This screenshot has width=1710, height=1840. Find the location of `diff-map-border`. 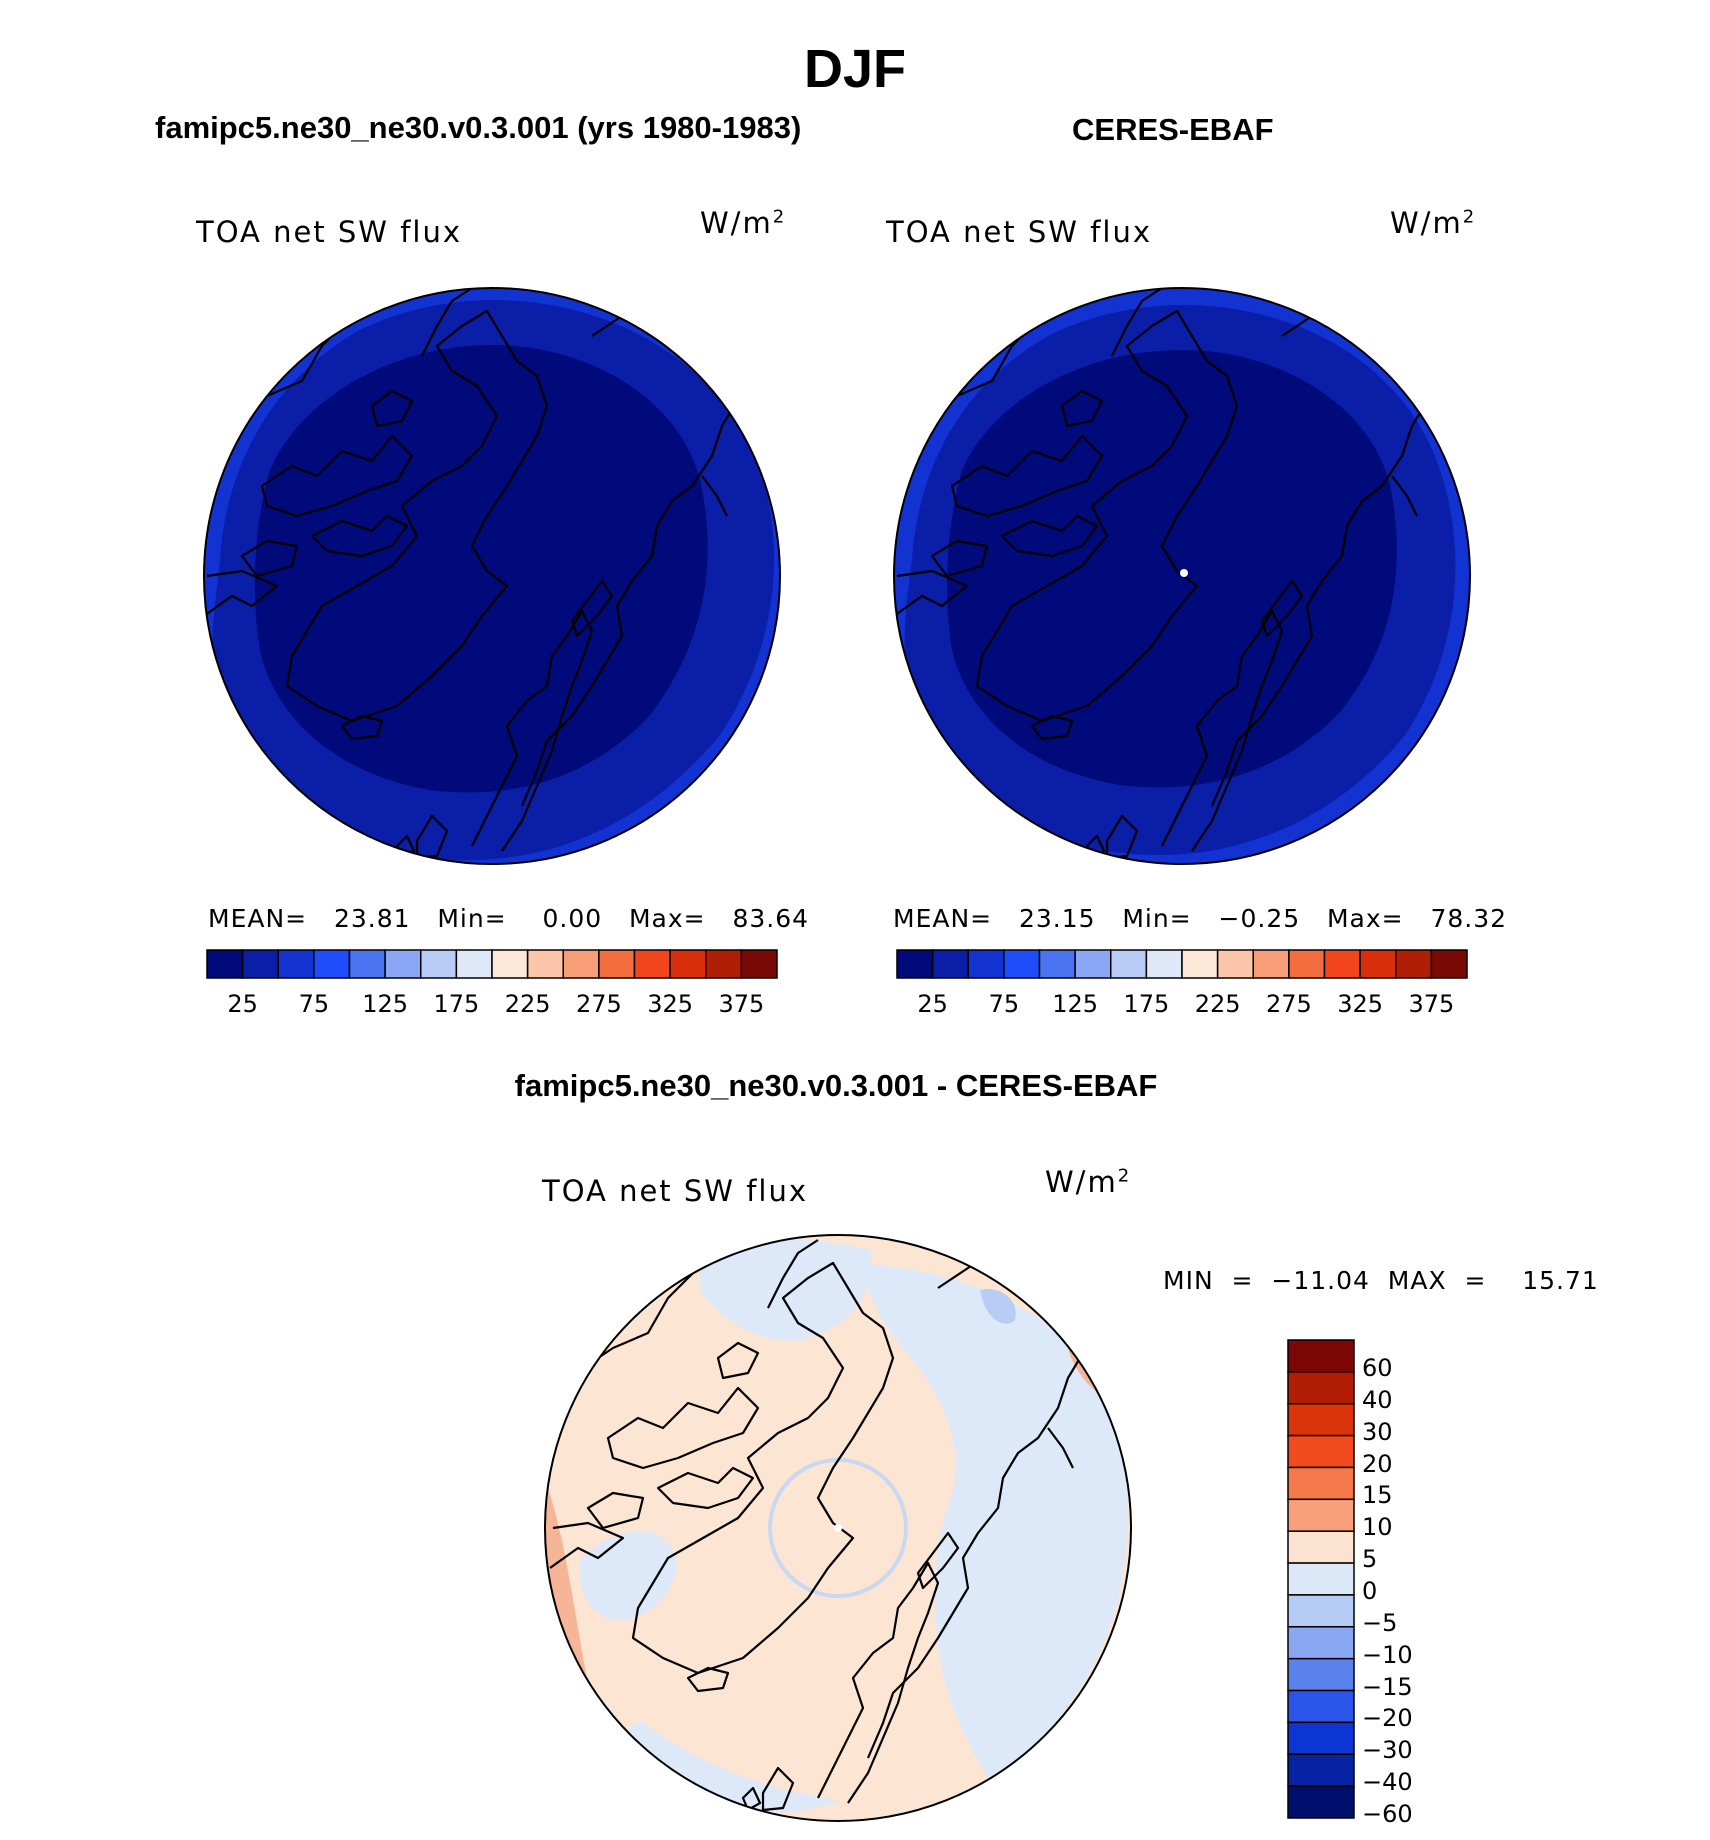

diff-map-border is located at coordinates (838, 1528).